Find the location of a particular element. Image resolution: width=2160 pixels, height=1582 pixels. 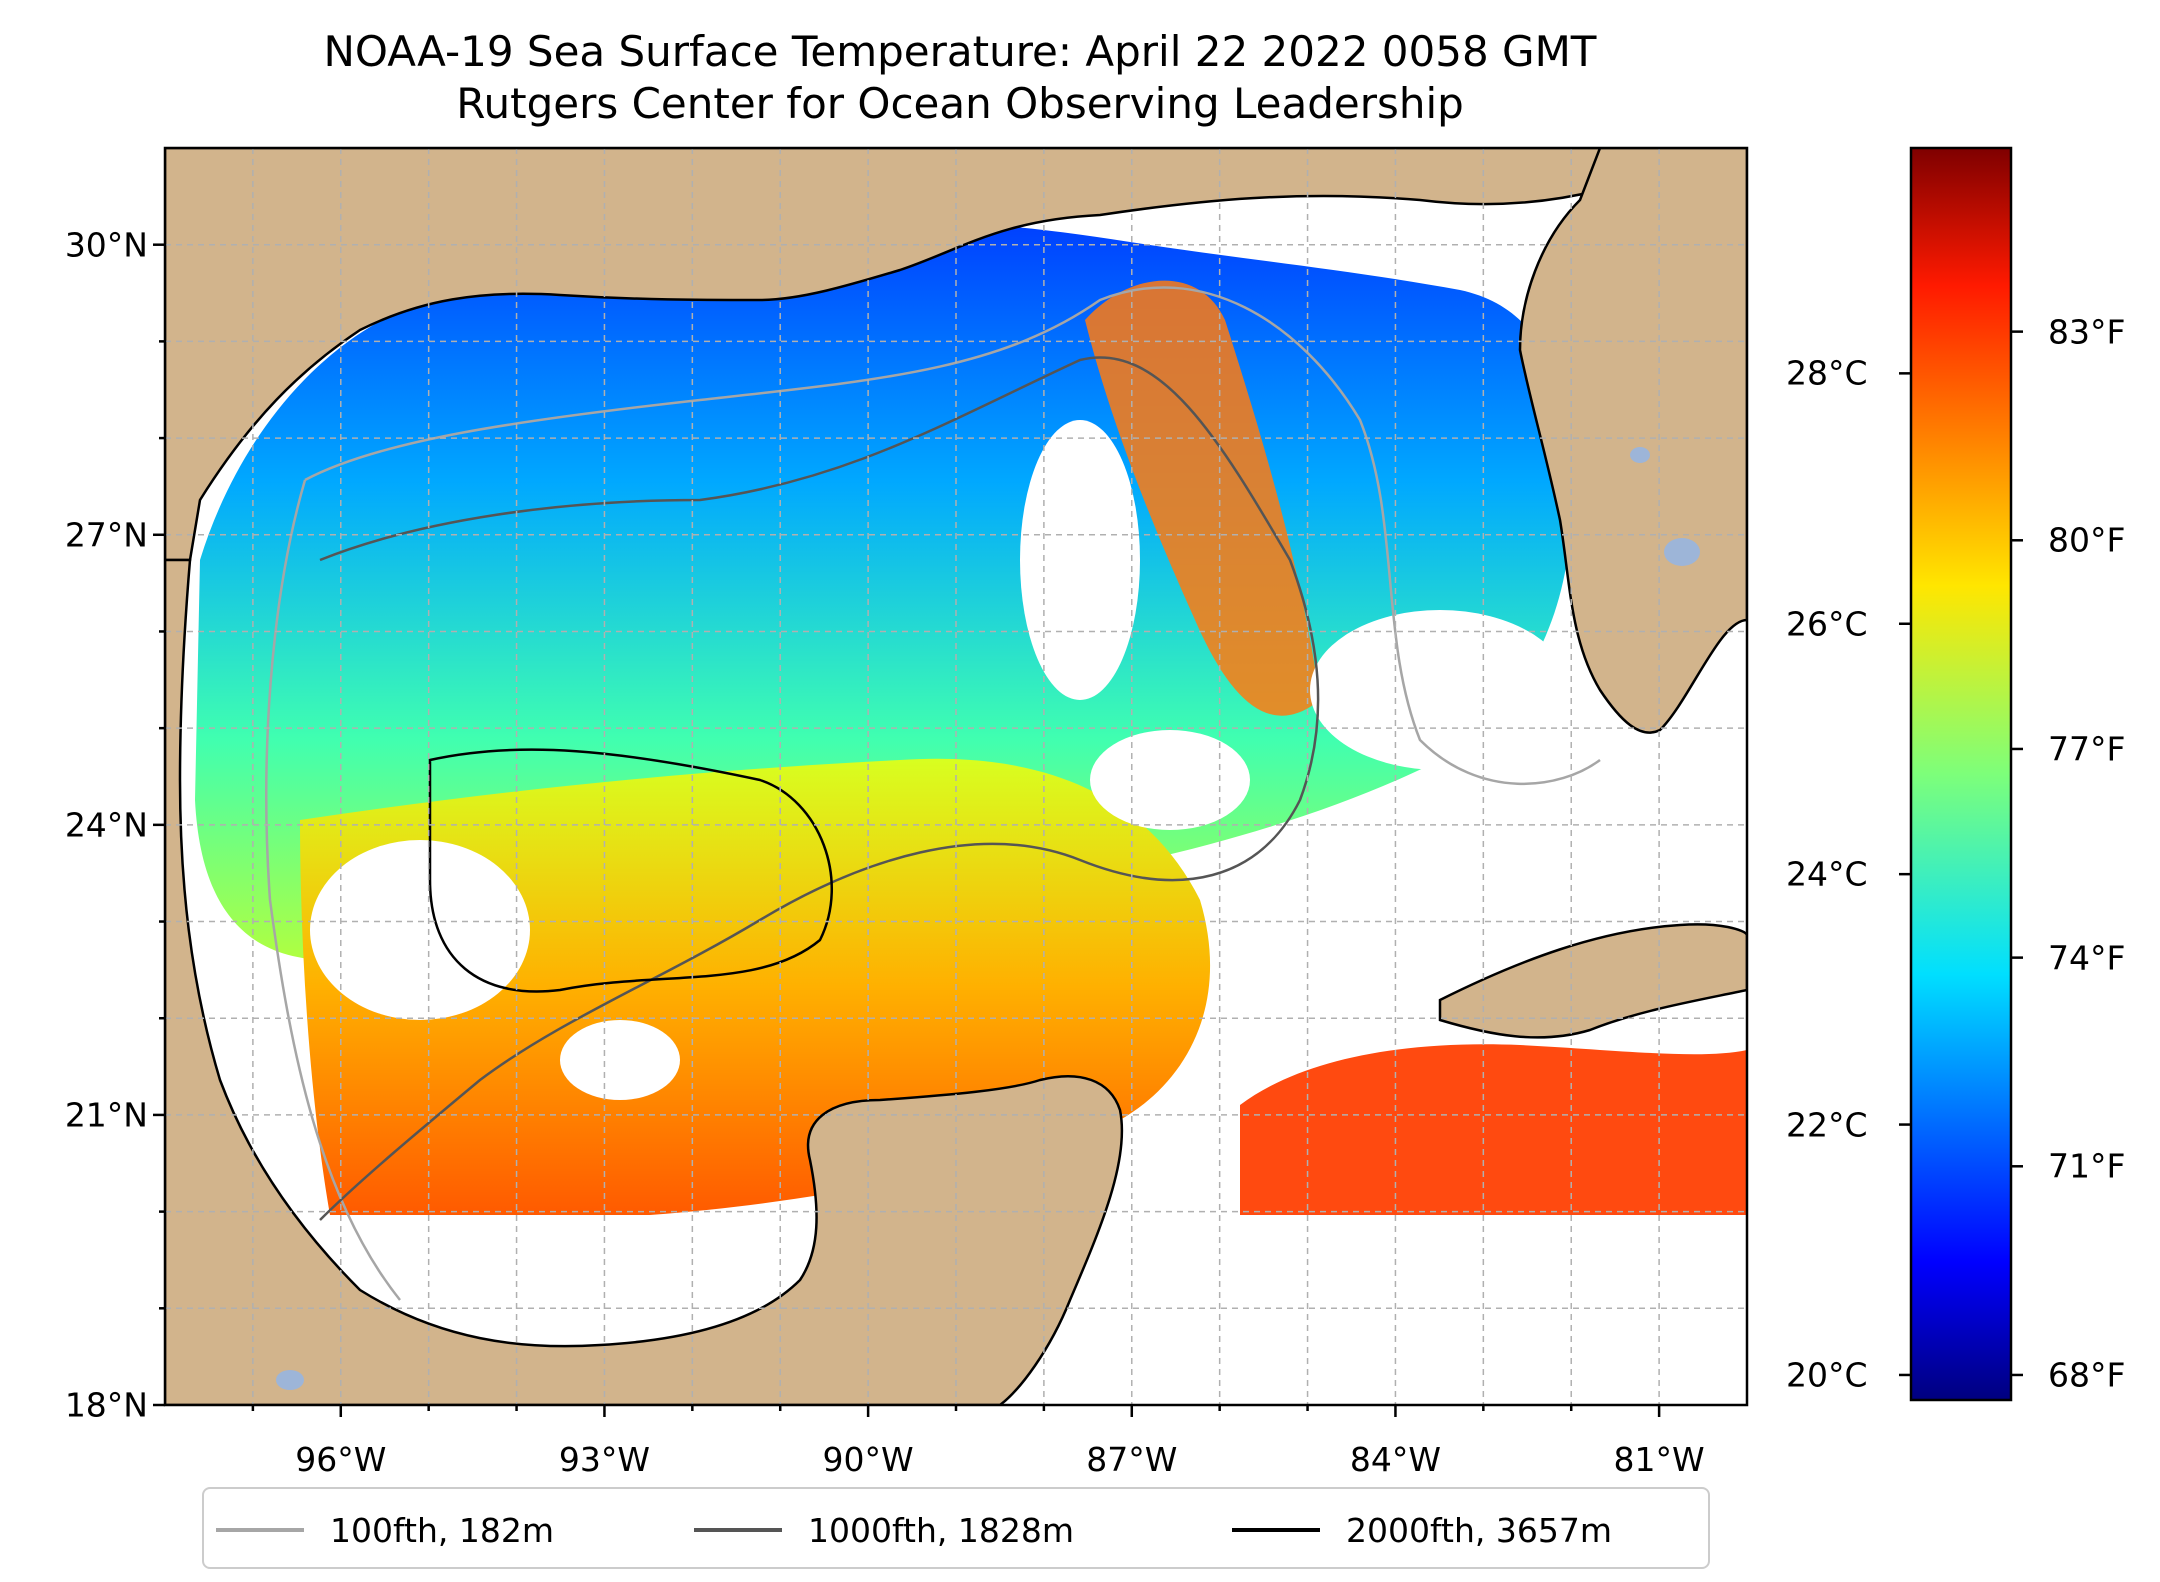

lon-tick-label: 81°W is located at coordinates (1659, 1459).